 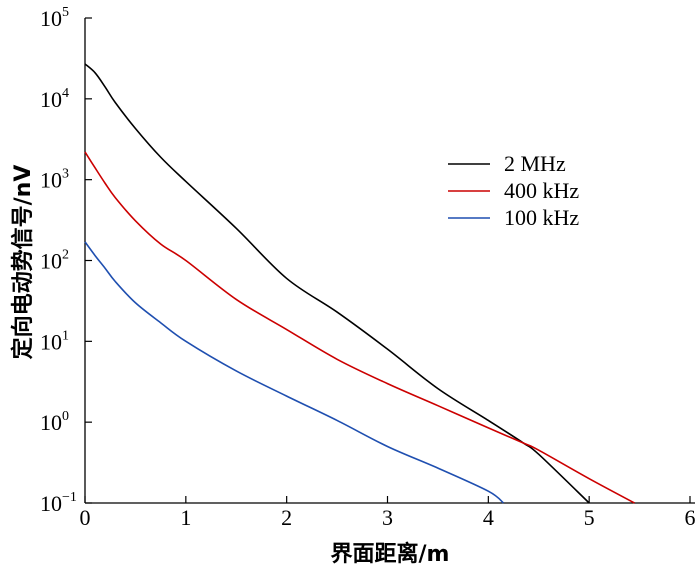 I want to click on legend-label: 400 kHz, so click(x=541, y=190).